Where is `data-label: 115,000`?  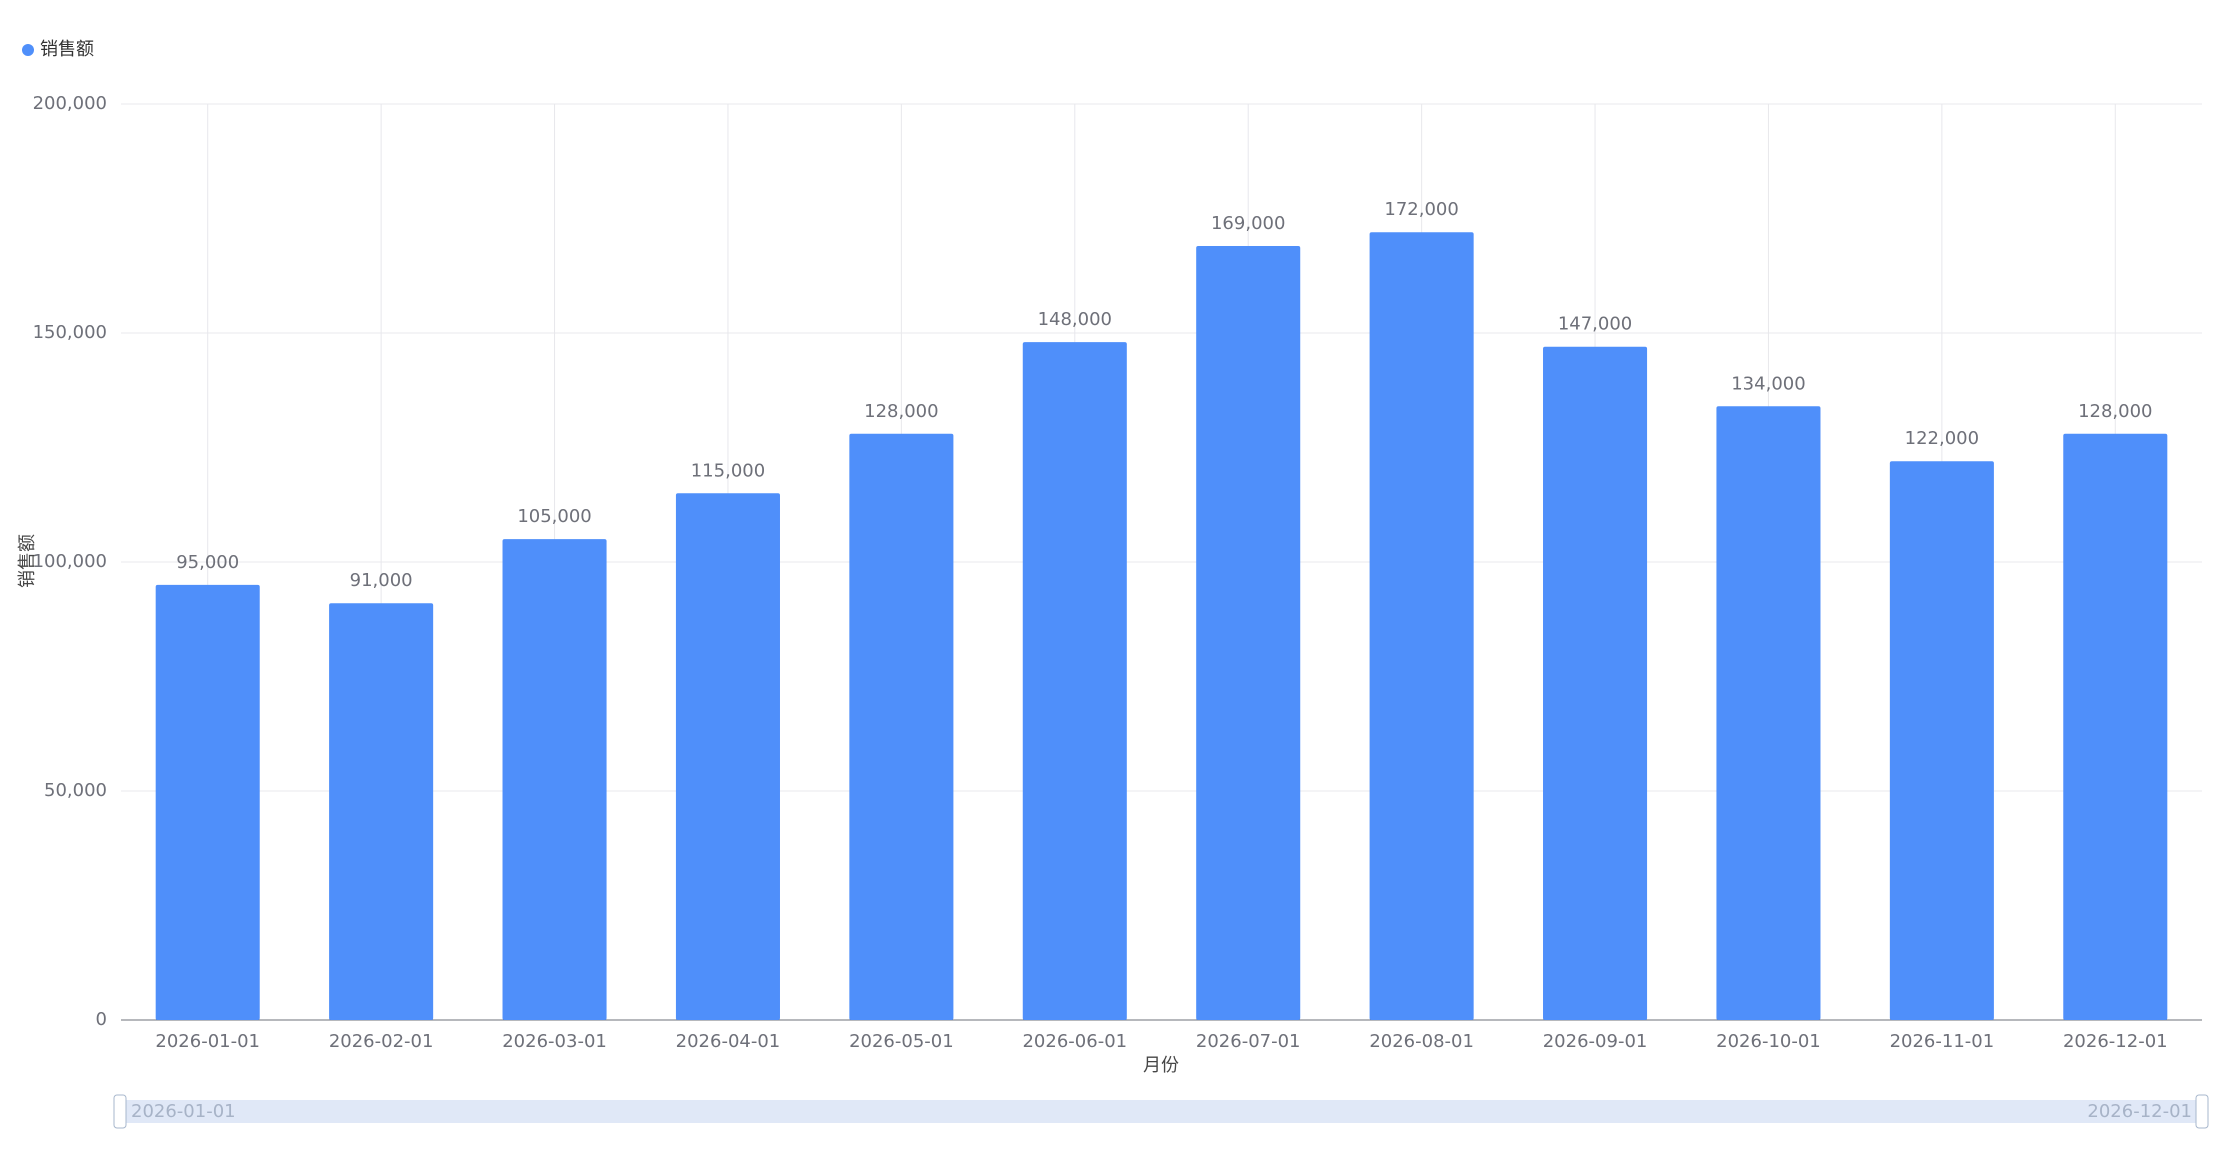
data-label: 115,000 is located at coordinates (728, 470).